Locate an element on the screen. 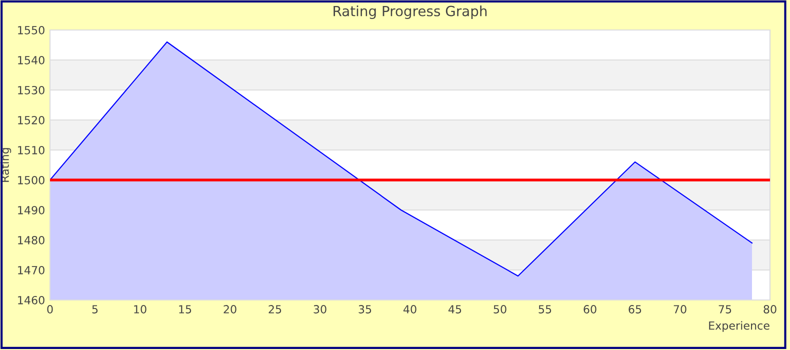 This screenshot has width=790, height=350. y-tick-label: 1480 is located at coordinates (31, 240).